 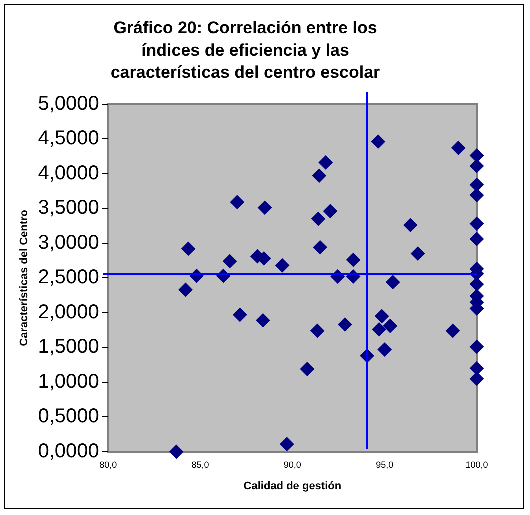 I want to click on x-tick-label: 90,0, so click(x=293, y=465).